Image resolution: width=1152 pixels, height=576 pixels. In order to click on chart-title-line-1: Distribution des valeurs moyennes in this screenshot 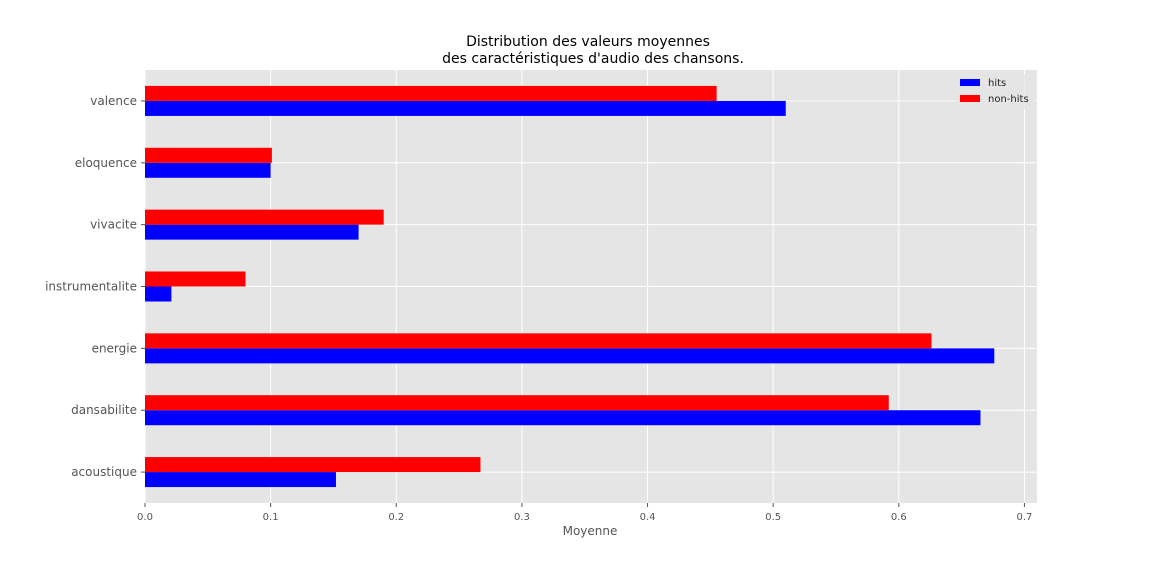, I will do `click(588, 42)`.